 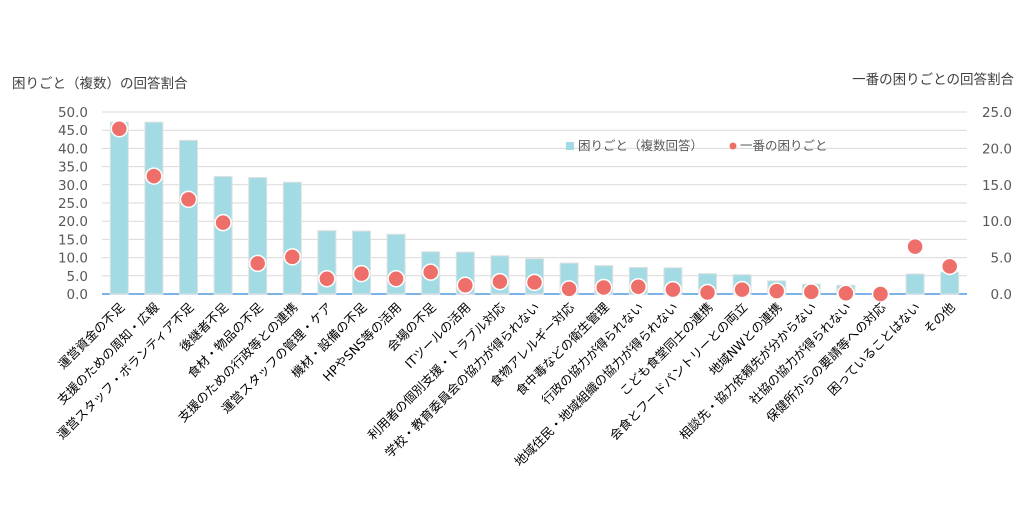 I want to click on right-tick-label: 10.0, so click(x=997, y=222).